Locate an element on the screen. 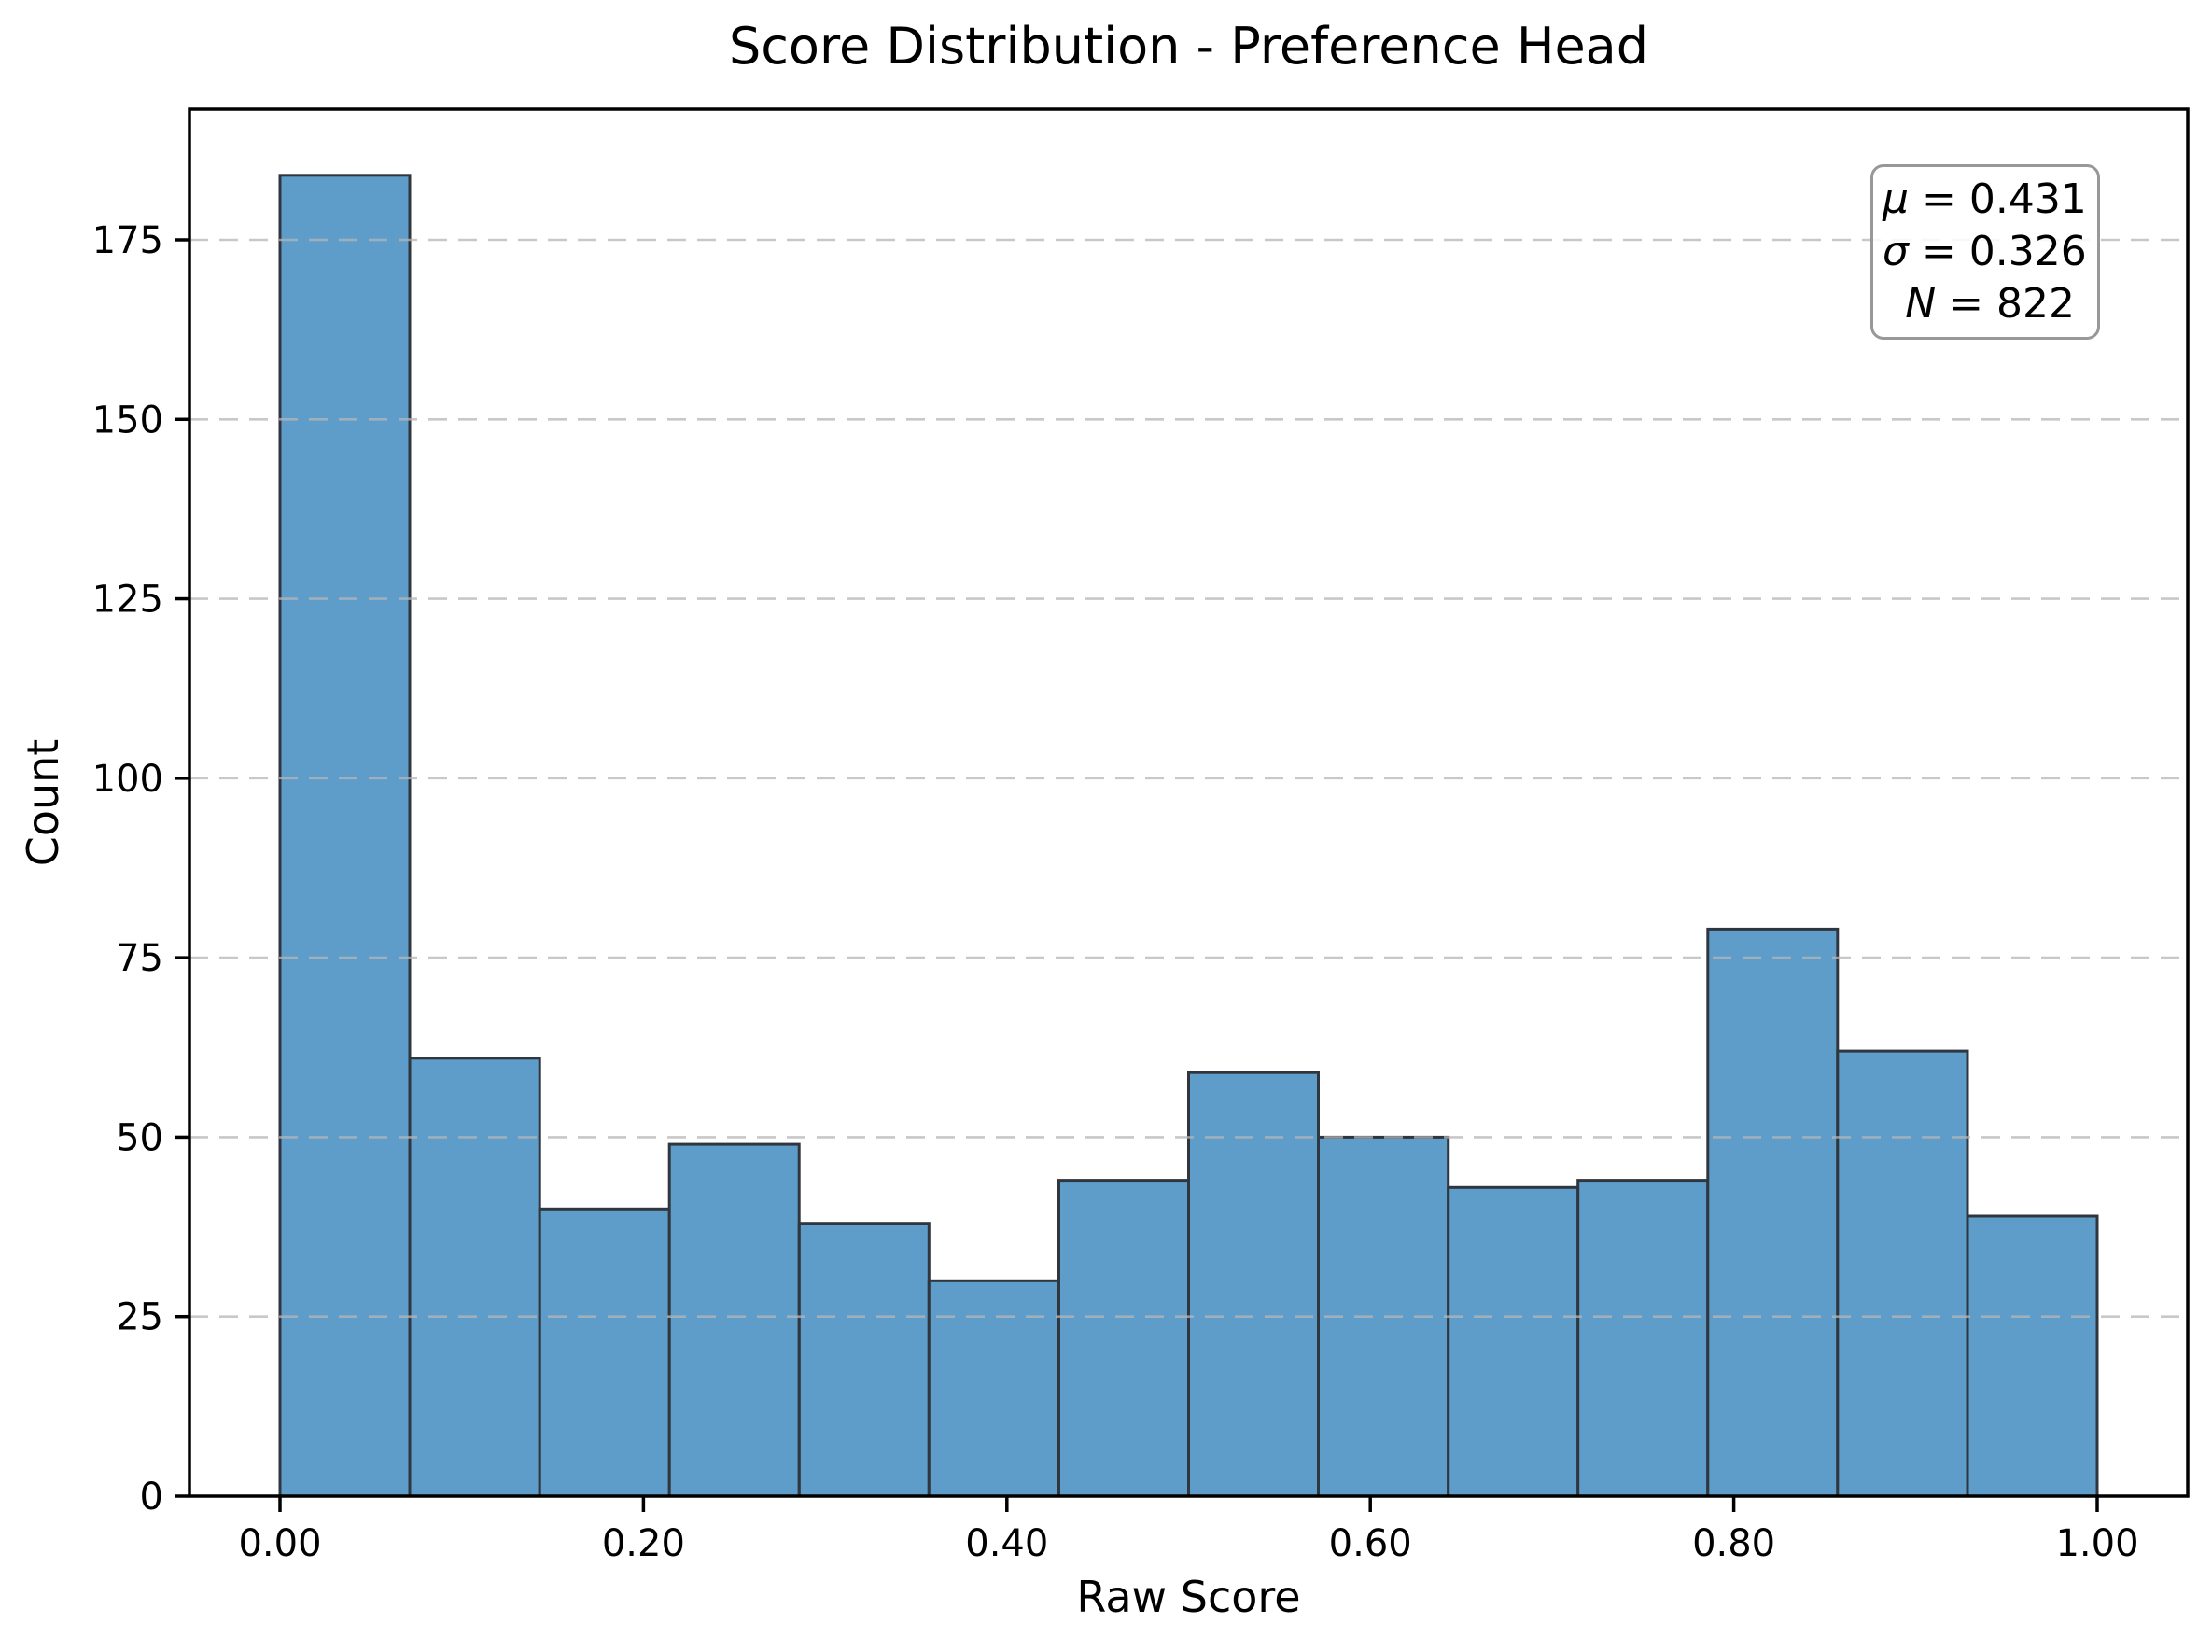 The image size is (2212, 1652). mu-value: = 0.431 is located at coordinates (1998, 199).